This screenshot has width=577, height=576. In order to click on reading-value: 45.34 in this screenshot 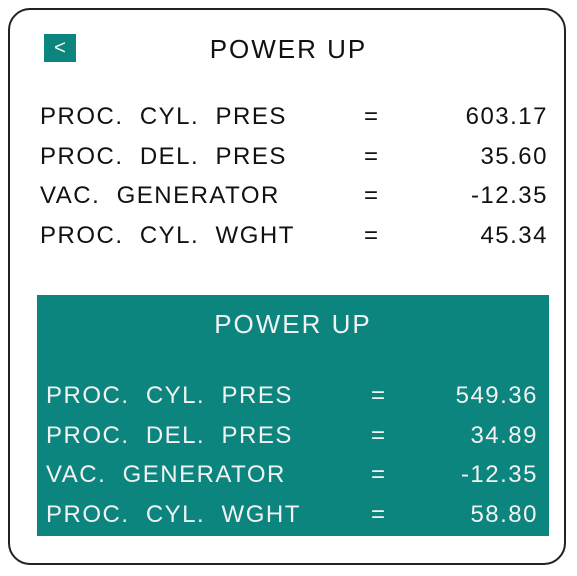, I will do `click(514, 235)`.